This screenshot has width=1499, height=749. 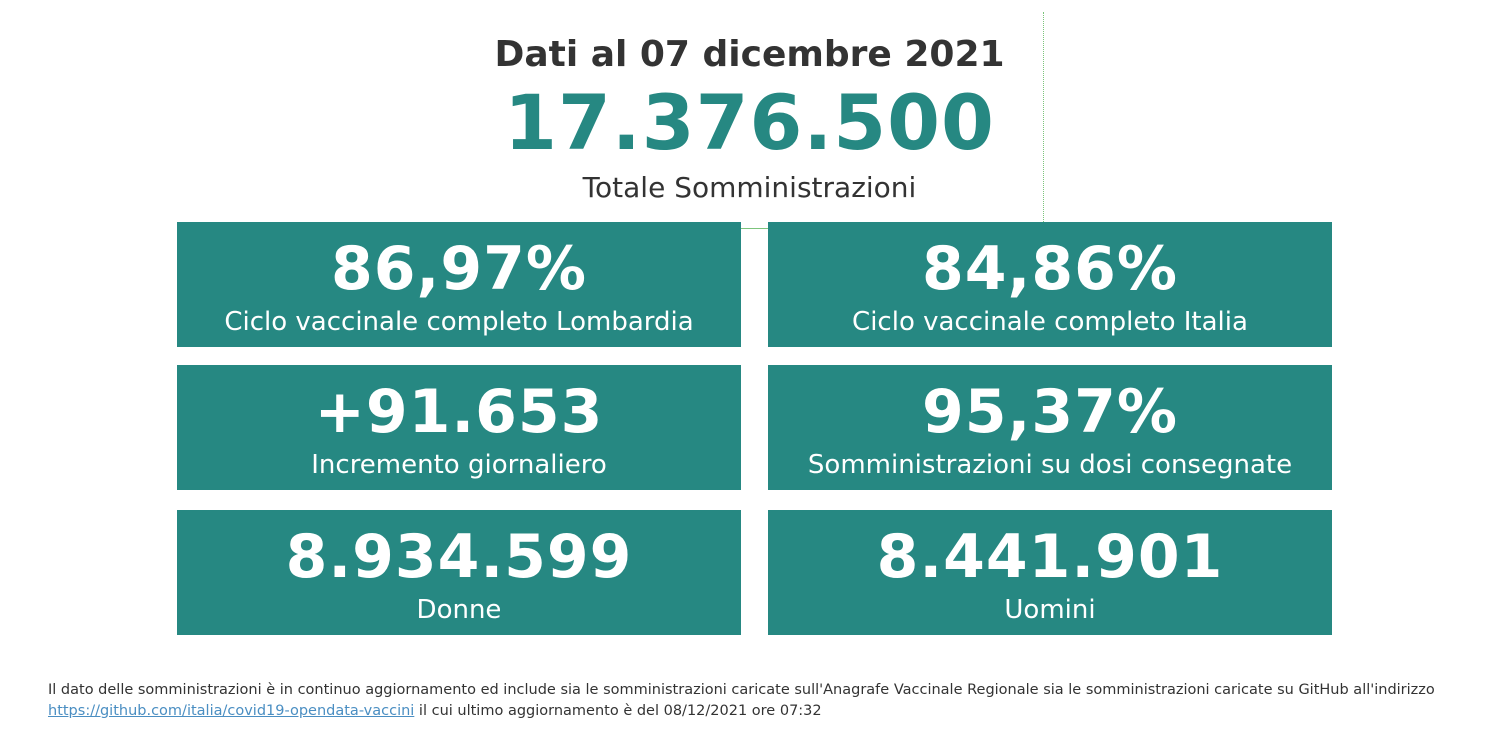 I want to click on divider-vertical, so click(x=1043, y=117).